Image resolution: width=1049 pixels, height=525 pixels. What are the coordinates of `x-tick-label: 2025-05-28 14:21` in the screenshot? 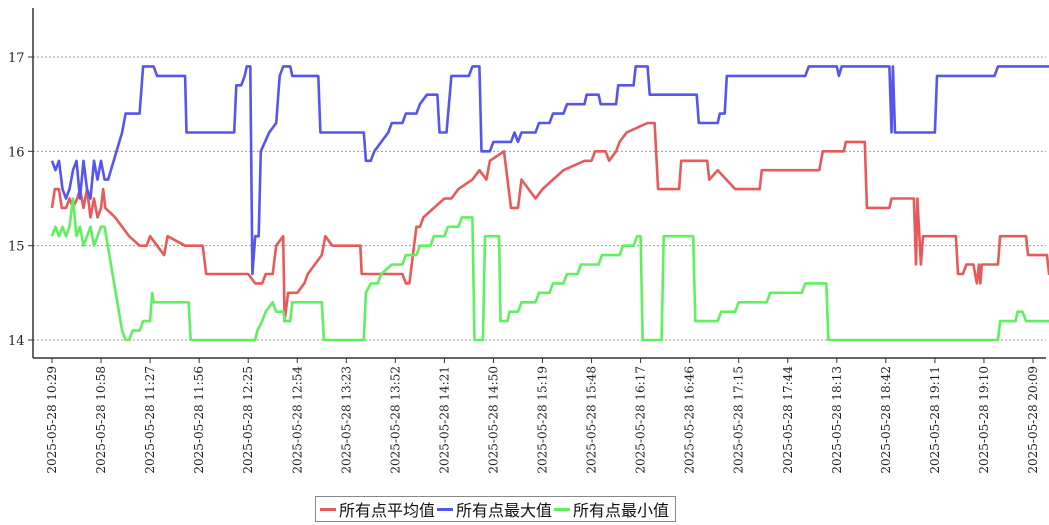 It's located at (444, 420).